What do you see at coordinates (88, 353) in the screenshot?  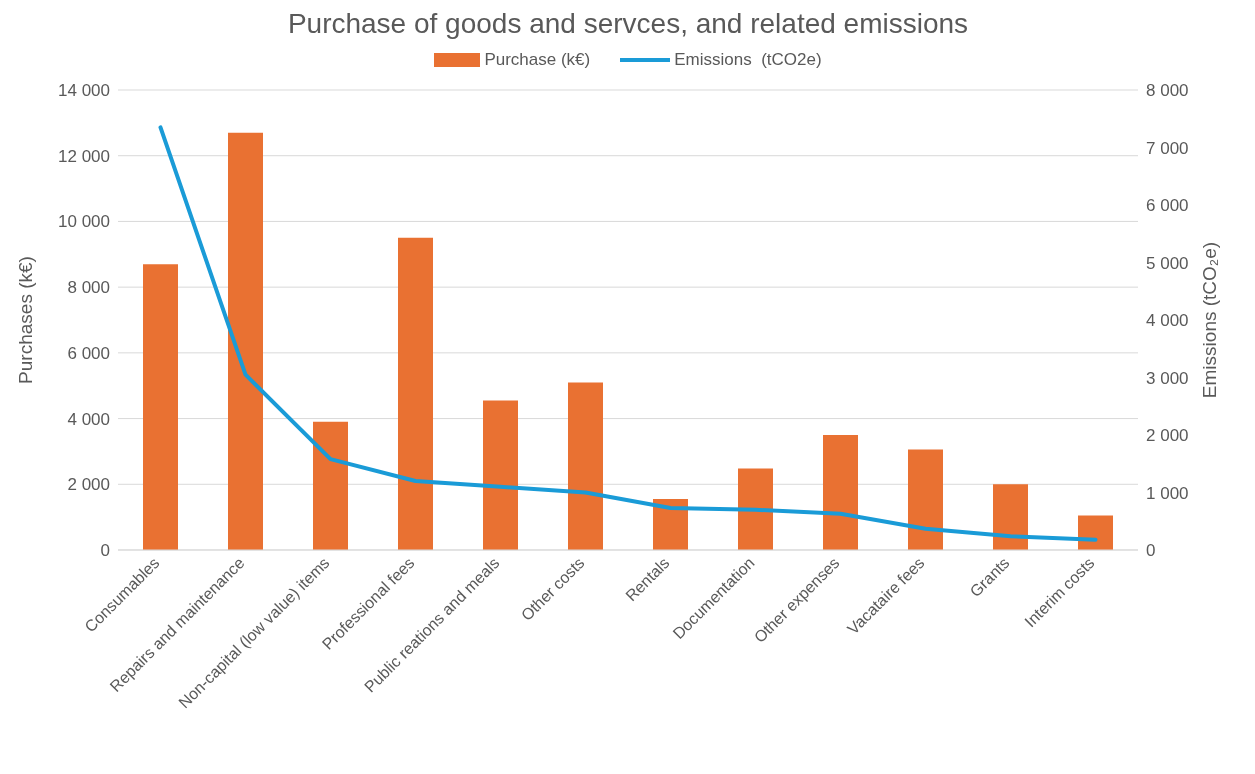 I see `y-tick-label: 6 000` at bounding box center [88, 353].